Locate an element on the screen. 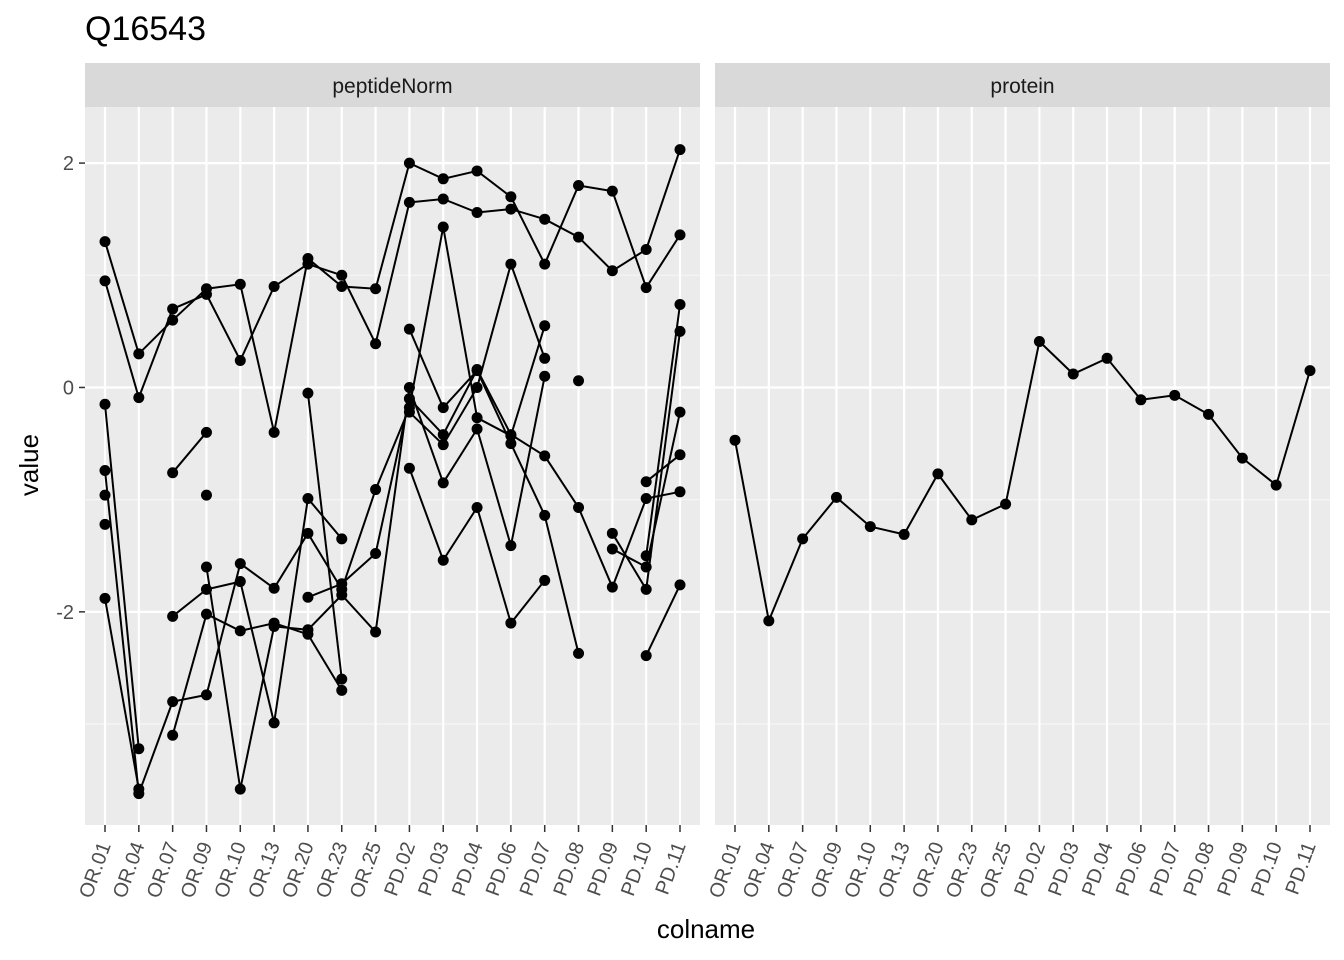 This screenshot has height=960, width=1344. y-tick-label-2: 2 is located at coordinates (68, 164).